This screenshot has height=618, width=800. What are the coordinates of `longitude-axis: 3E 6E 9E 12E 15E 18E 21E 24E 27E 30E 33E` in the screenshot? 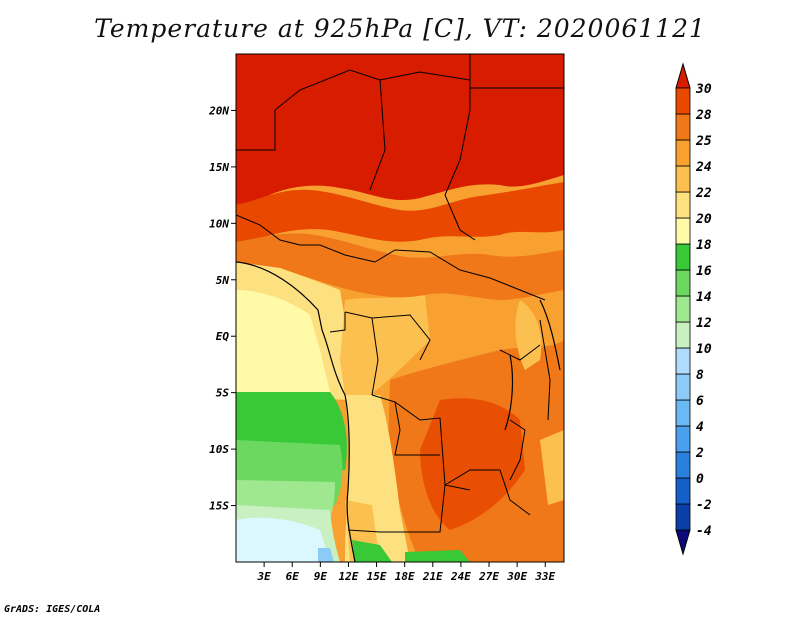 It's located at (406, 572).